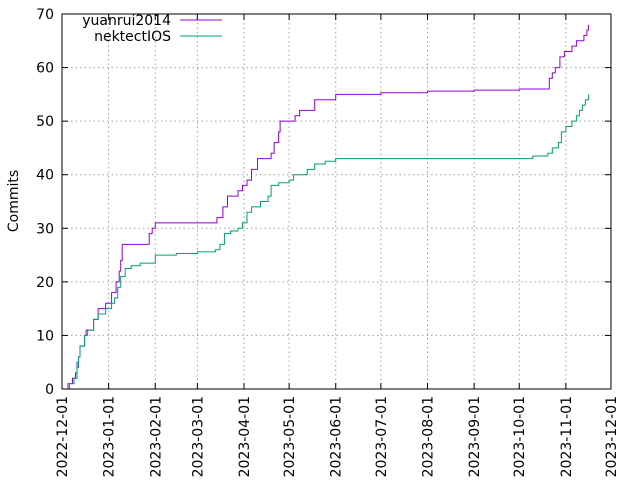  I want to click on x-tick-label: 2023-09-01, so click(475, 436).